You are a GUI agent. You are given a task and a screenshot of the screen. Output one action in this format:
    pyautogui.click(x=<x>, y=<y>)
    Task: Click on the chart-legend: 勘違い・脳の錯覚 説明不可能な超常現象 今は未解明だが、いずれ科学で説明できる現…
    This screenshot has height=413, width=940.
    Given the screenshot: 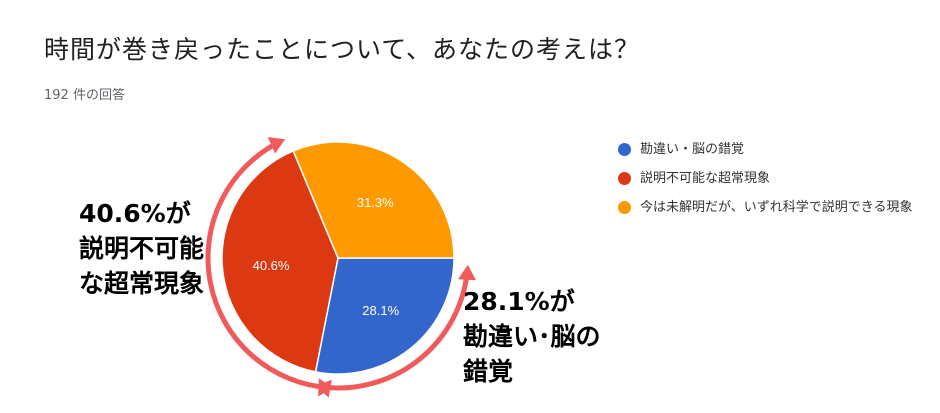 What is the action you would take?
    pyautogui.click(x=768, y=183)
    